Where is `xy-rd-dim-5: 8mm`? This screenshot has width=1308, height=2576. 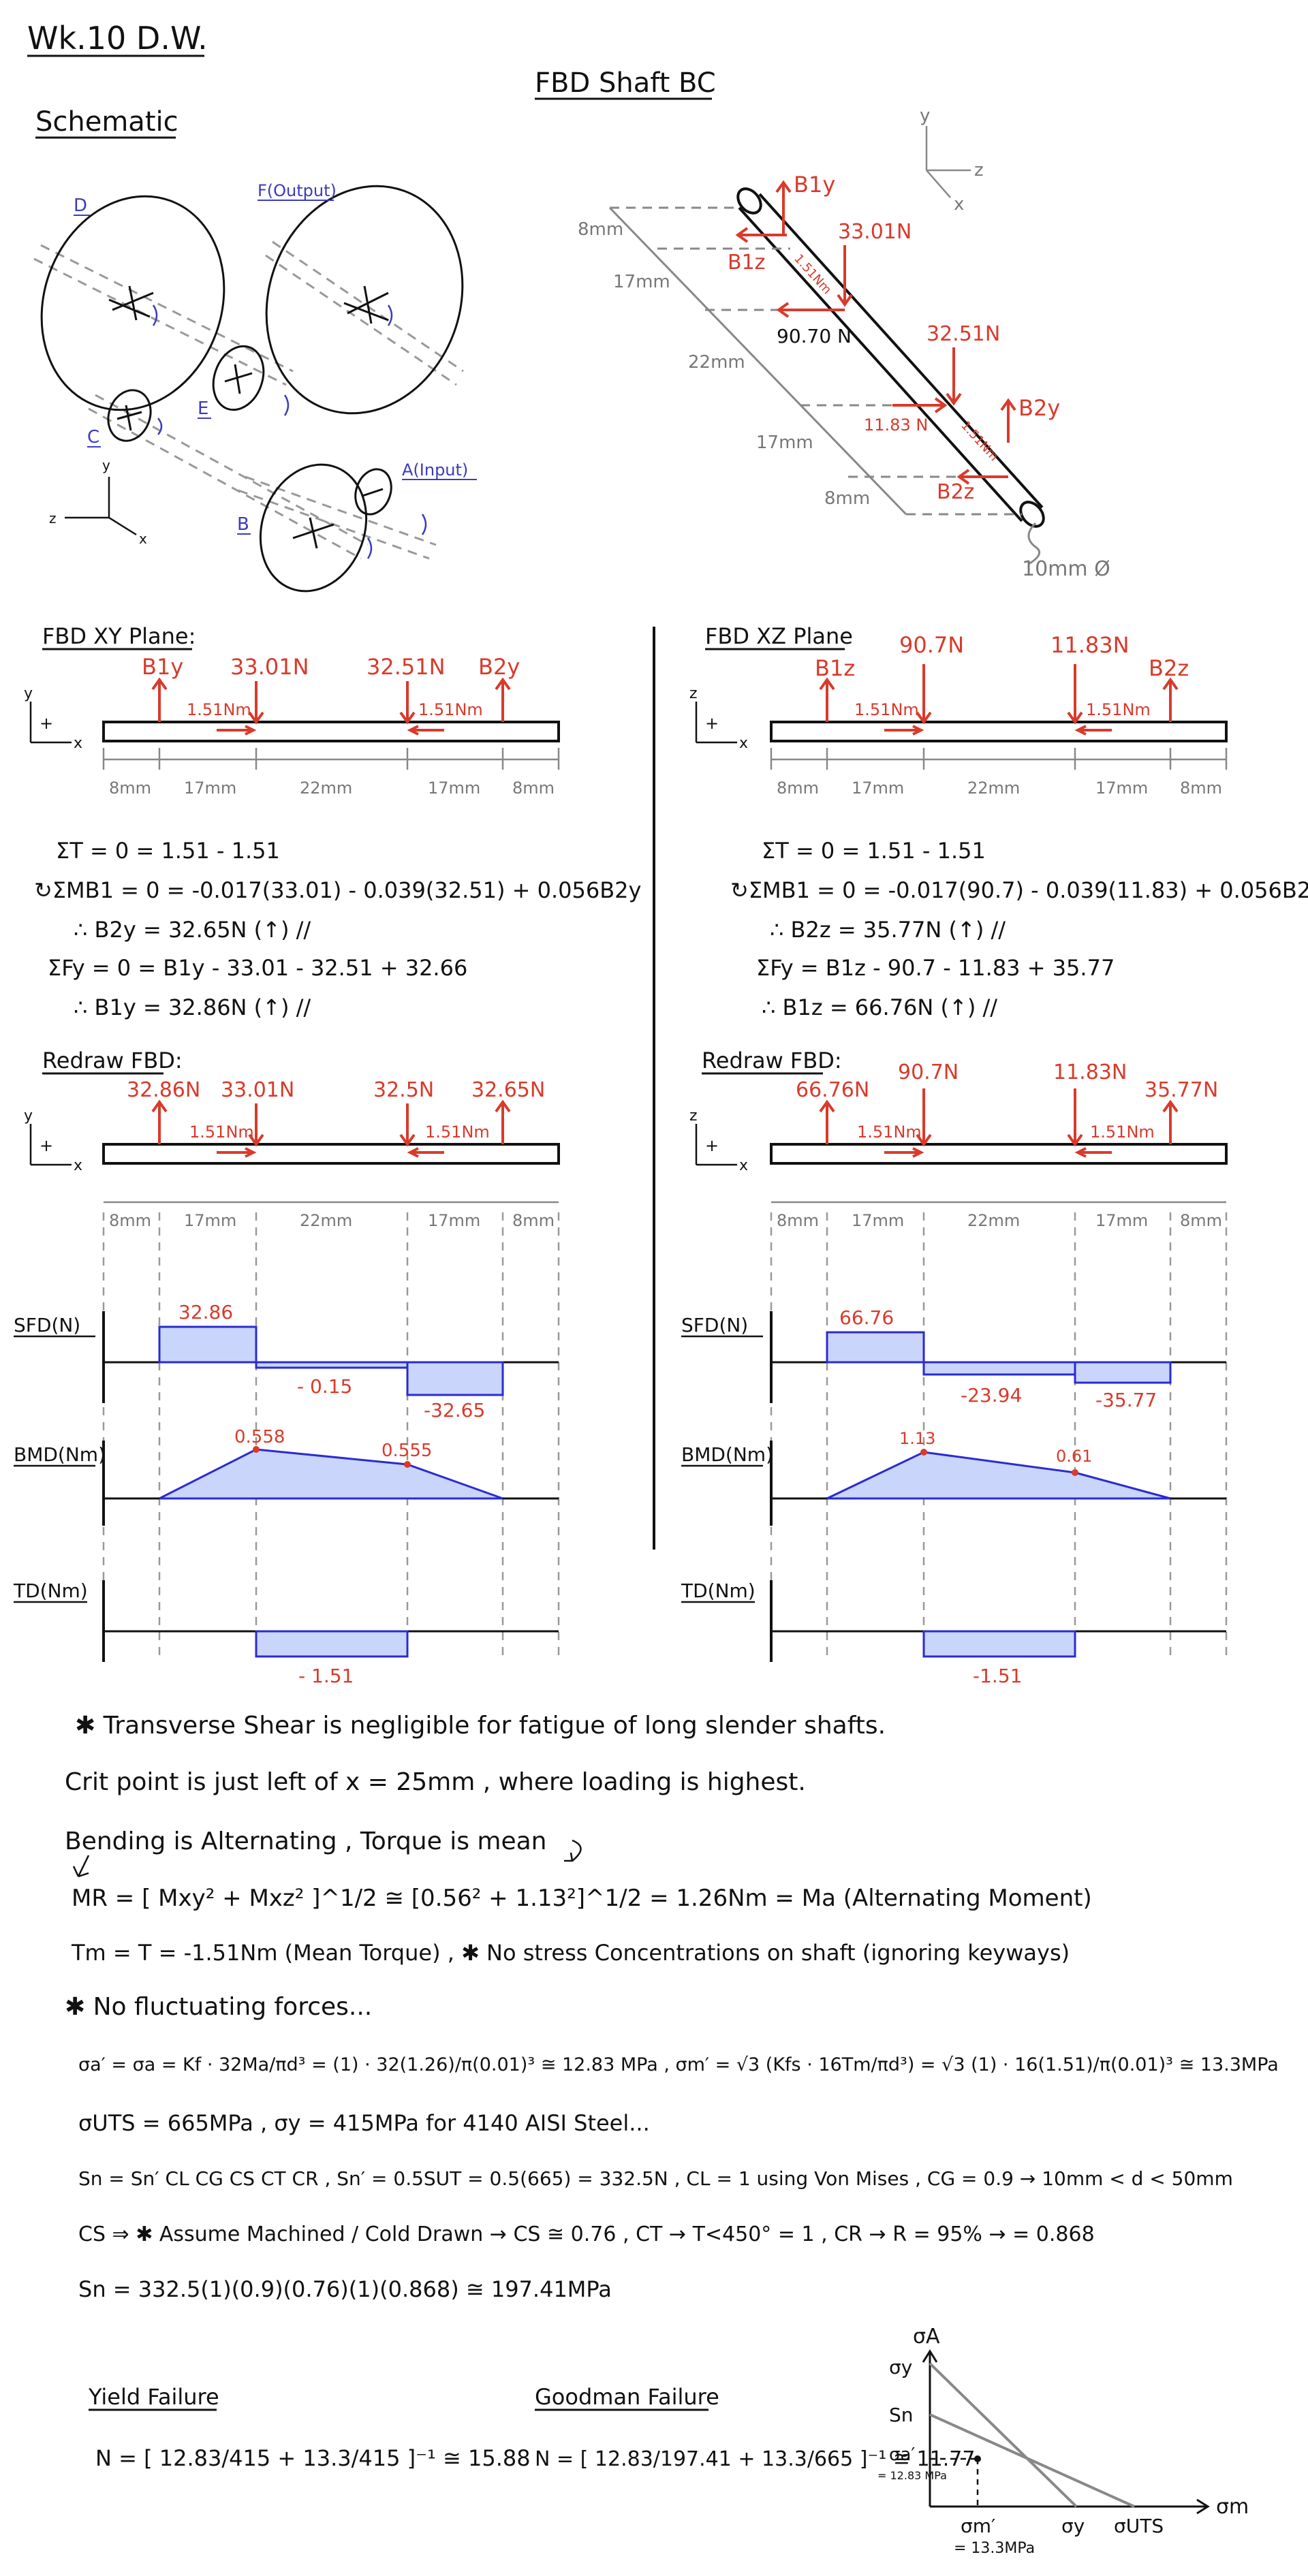 xy-rd-dim-5: 8mm is located at coordinates (534, 1220).